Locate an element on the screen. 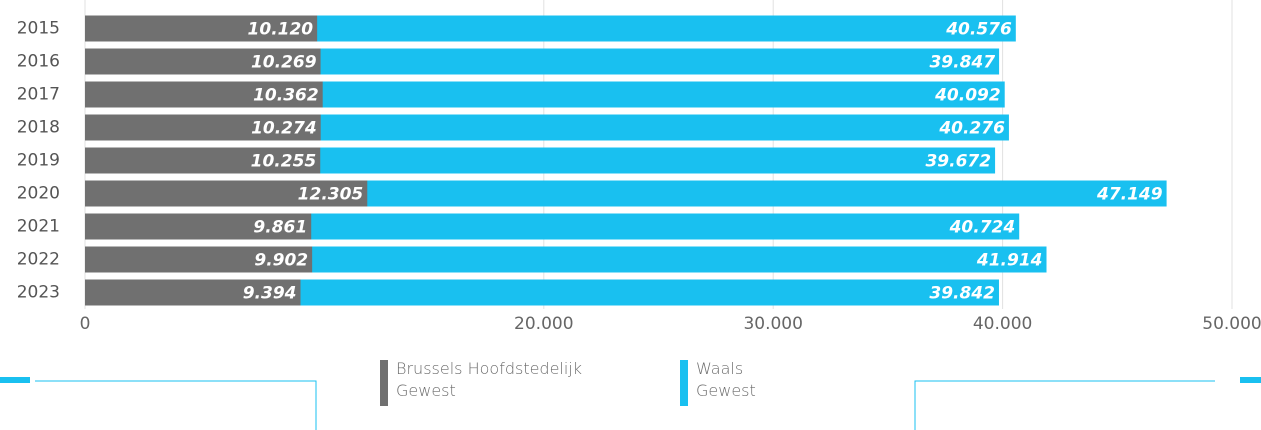 The image size is (1261, 430). x-tick-label: 50.000 is located at coordinates (1231, 324).